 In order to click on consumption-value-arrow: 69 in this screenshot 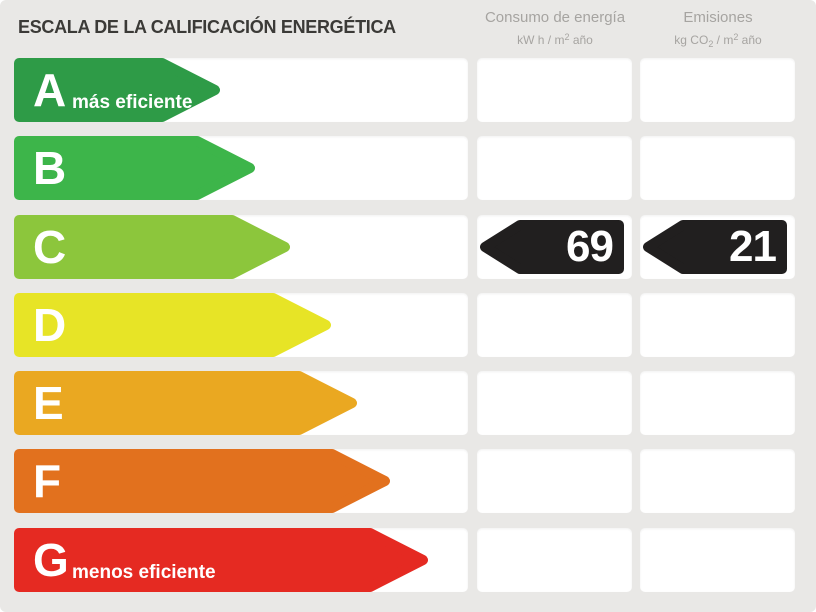, I will do `click(552, 246)`.